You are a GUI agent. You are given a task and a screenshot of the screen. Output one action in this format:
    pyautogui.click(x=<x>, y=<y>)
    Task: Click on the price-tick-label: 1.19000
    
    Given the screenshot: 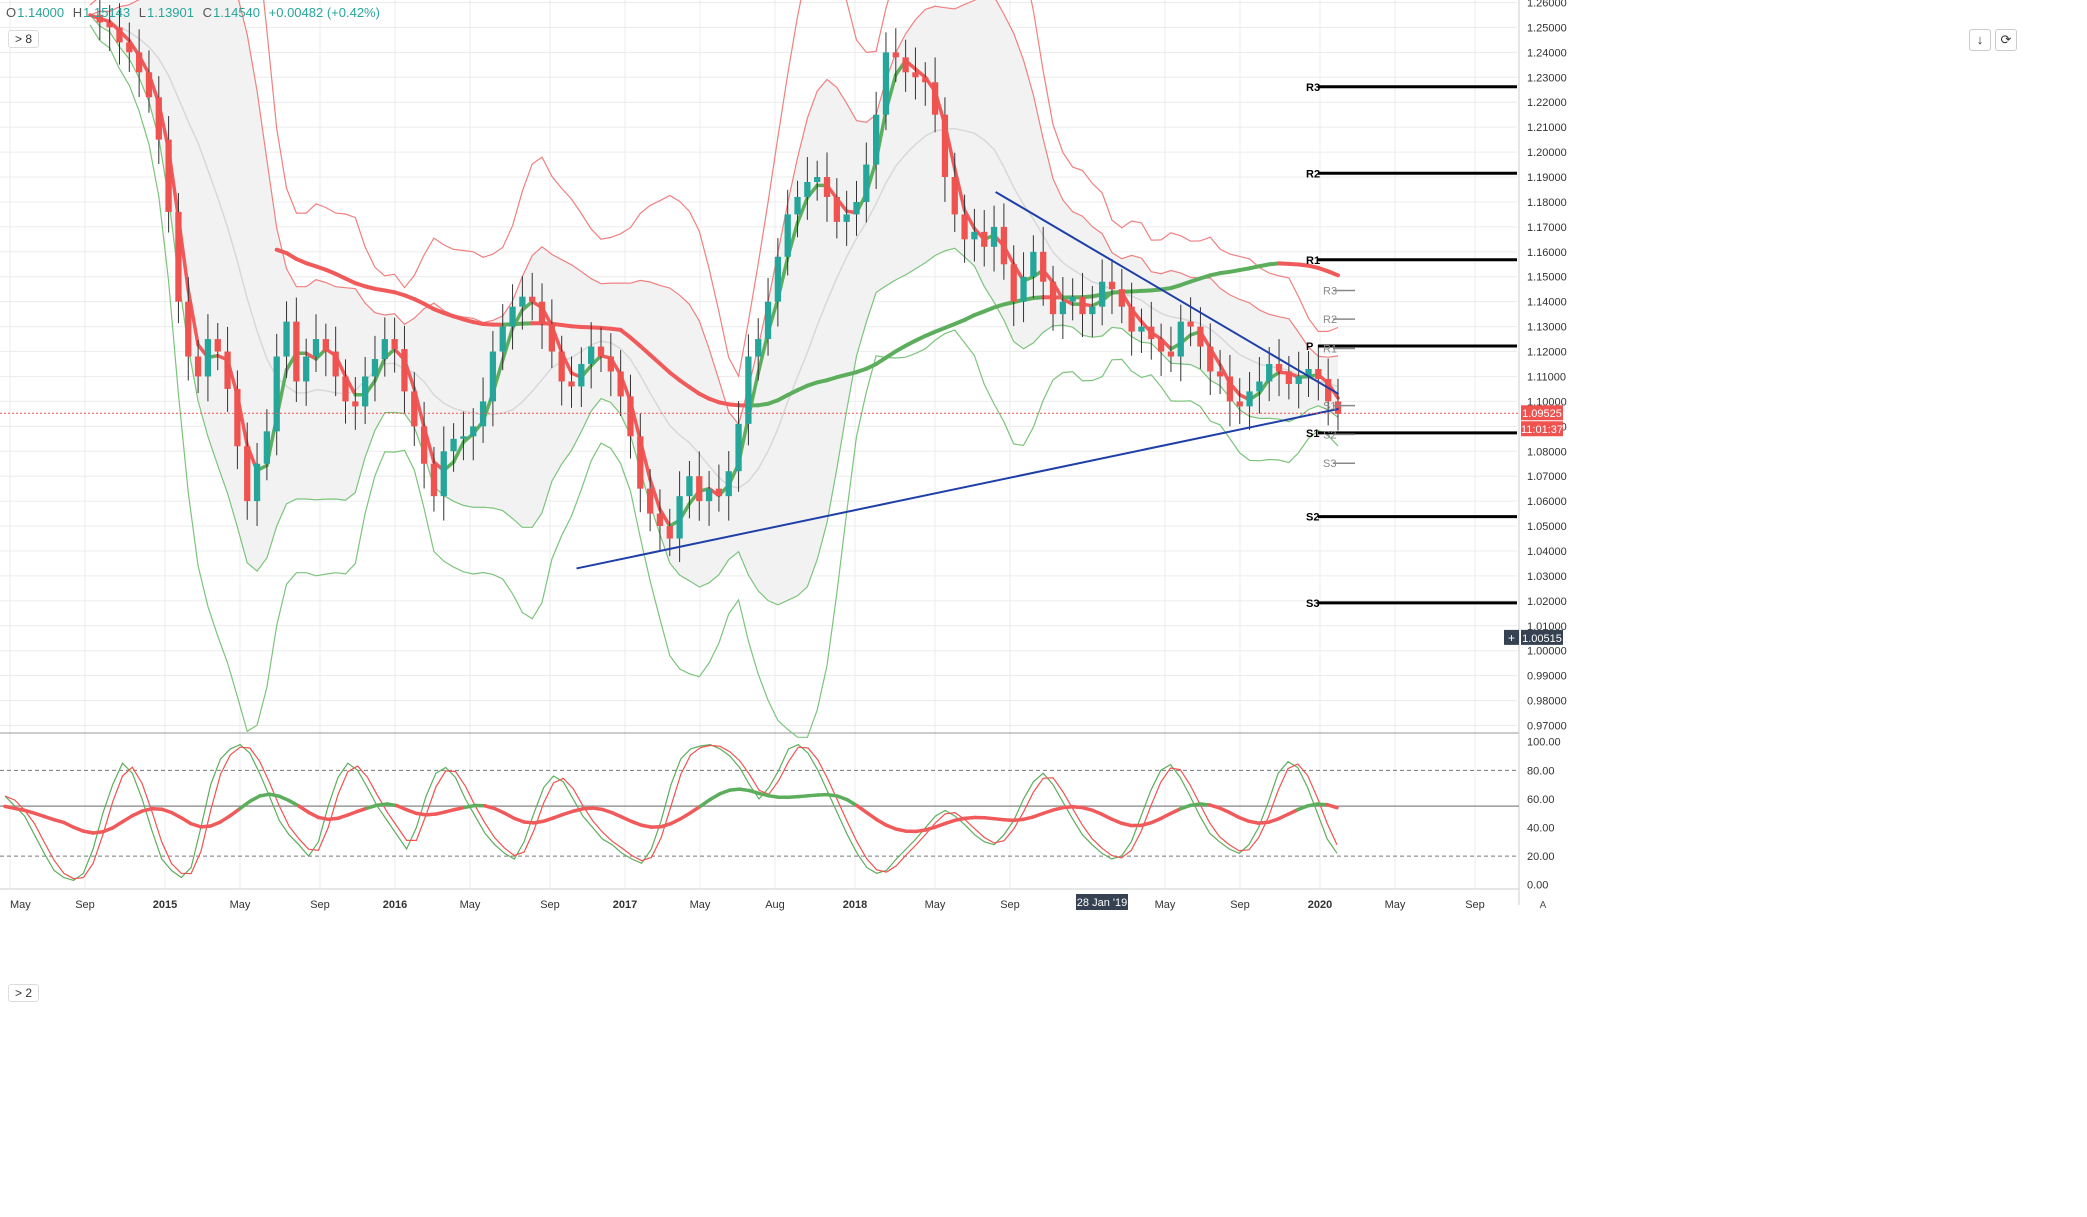 What is the action you would take?
    pyautogui.click(x=1547, y=178)
    